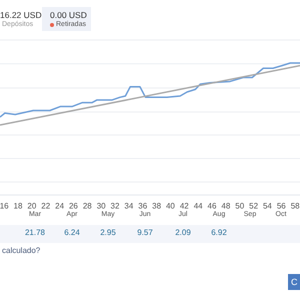 The image size is (300, 300). I want to click on x-tick-label: 38, so click(157, 206).